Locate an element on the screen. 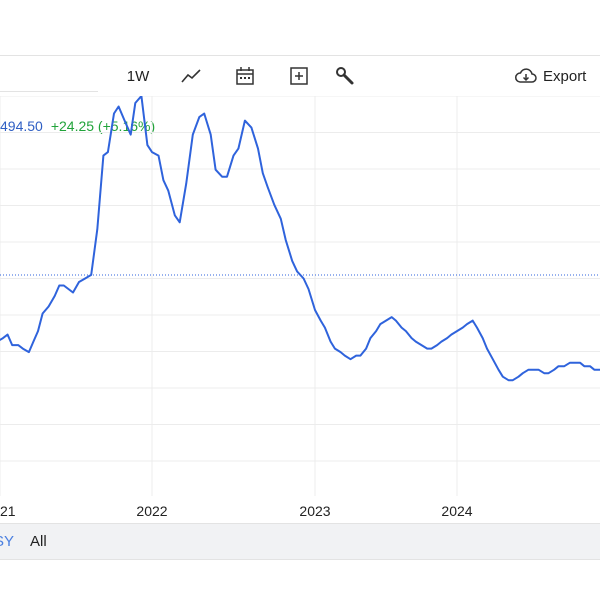 The image size is (600, 600). range-selector-bar: SY All is located at coordinates (300, 541).